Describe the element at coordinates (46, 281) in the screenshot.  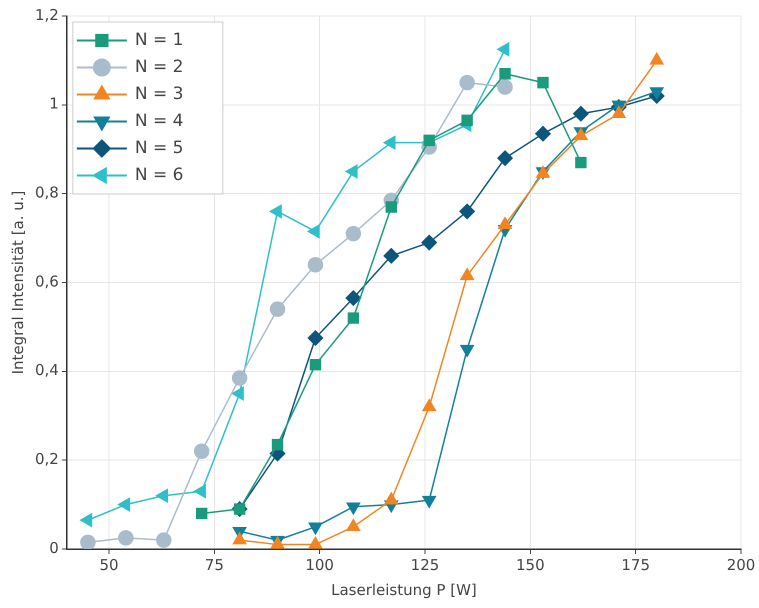
I see `y-tick-label: 0,6` at that location.